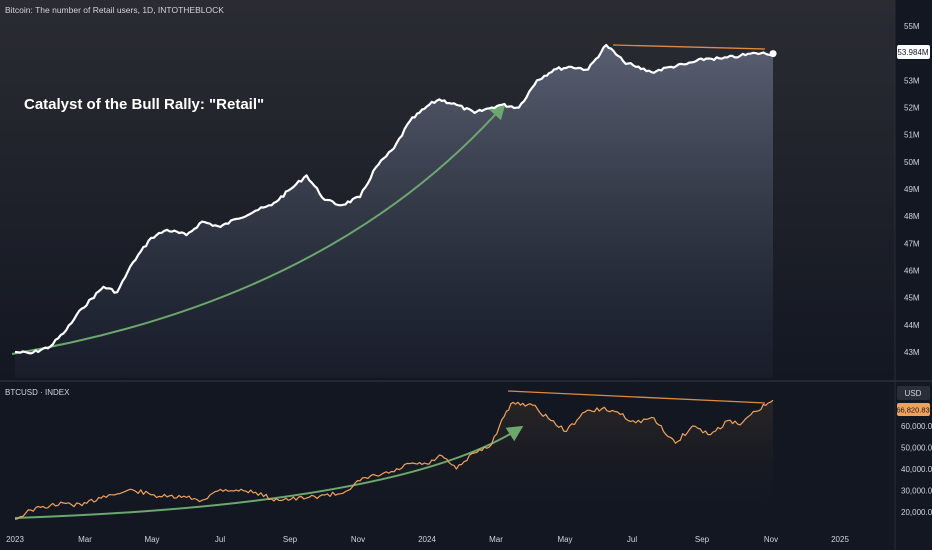 Image resolution: width=932 pixels, height=550 pixels. What do you see at coordinates (689, 47) in the screenshot?
I see `retail-resistance-line` at bounding box center [689, 47].